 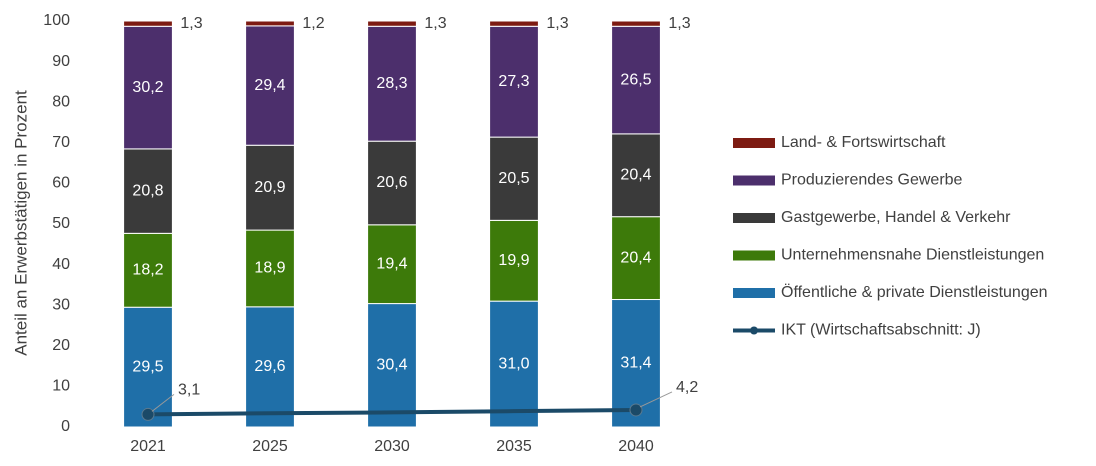 I want to click on x-tick-label: 2035, so click(x=514, y=446).